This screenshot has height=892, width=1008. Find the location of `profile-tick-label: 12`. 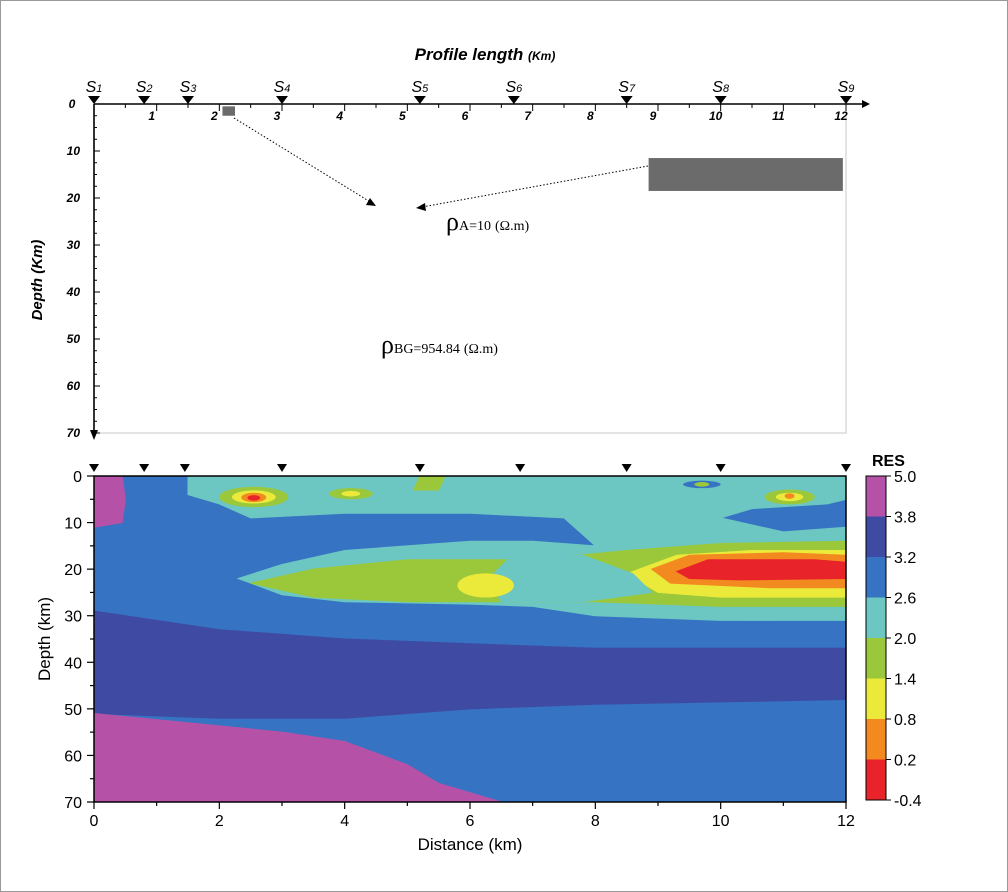

profile-tick-label: 12 is located at coordinates (841, 116).